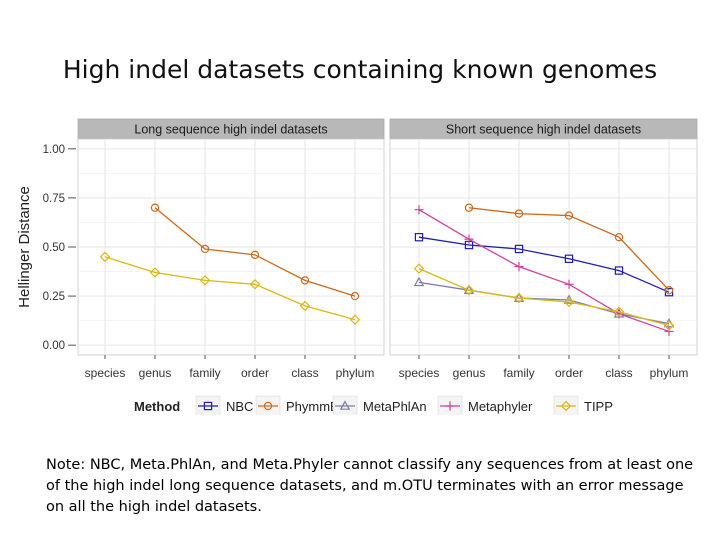  What do you see at coordinates (154, 507) in the screenshot?
I see `footnote-line-3: on all the high indel datasets.` at bounding box center [154, 507].